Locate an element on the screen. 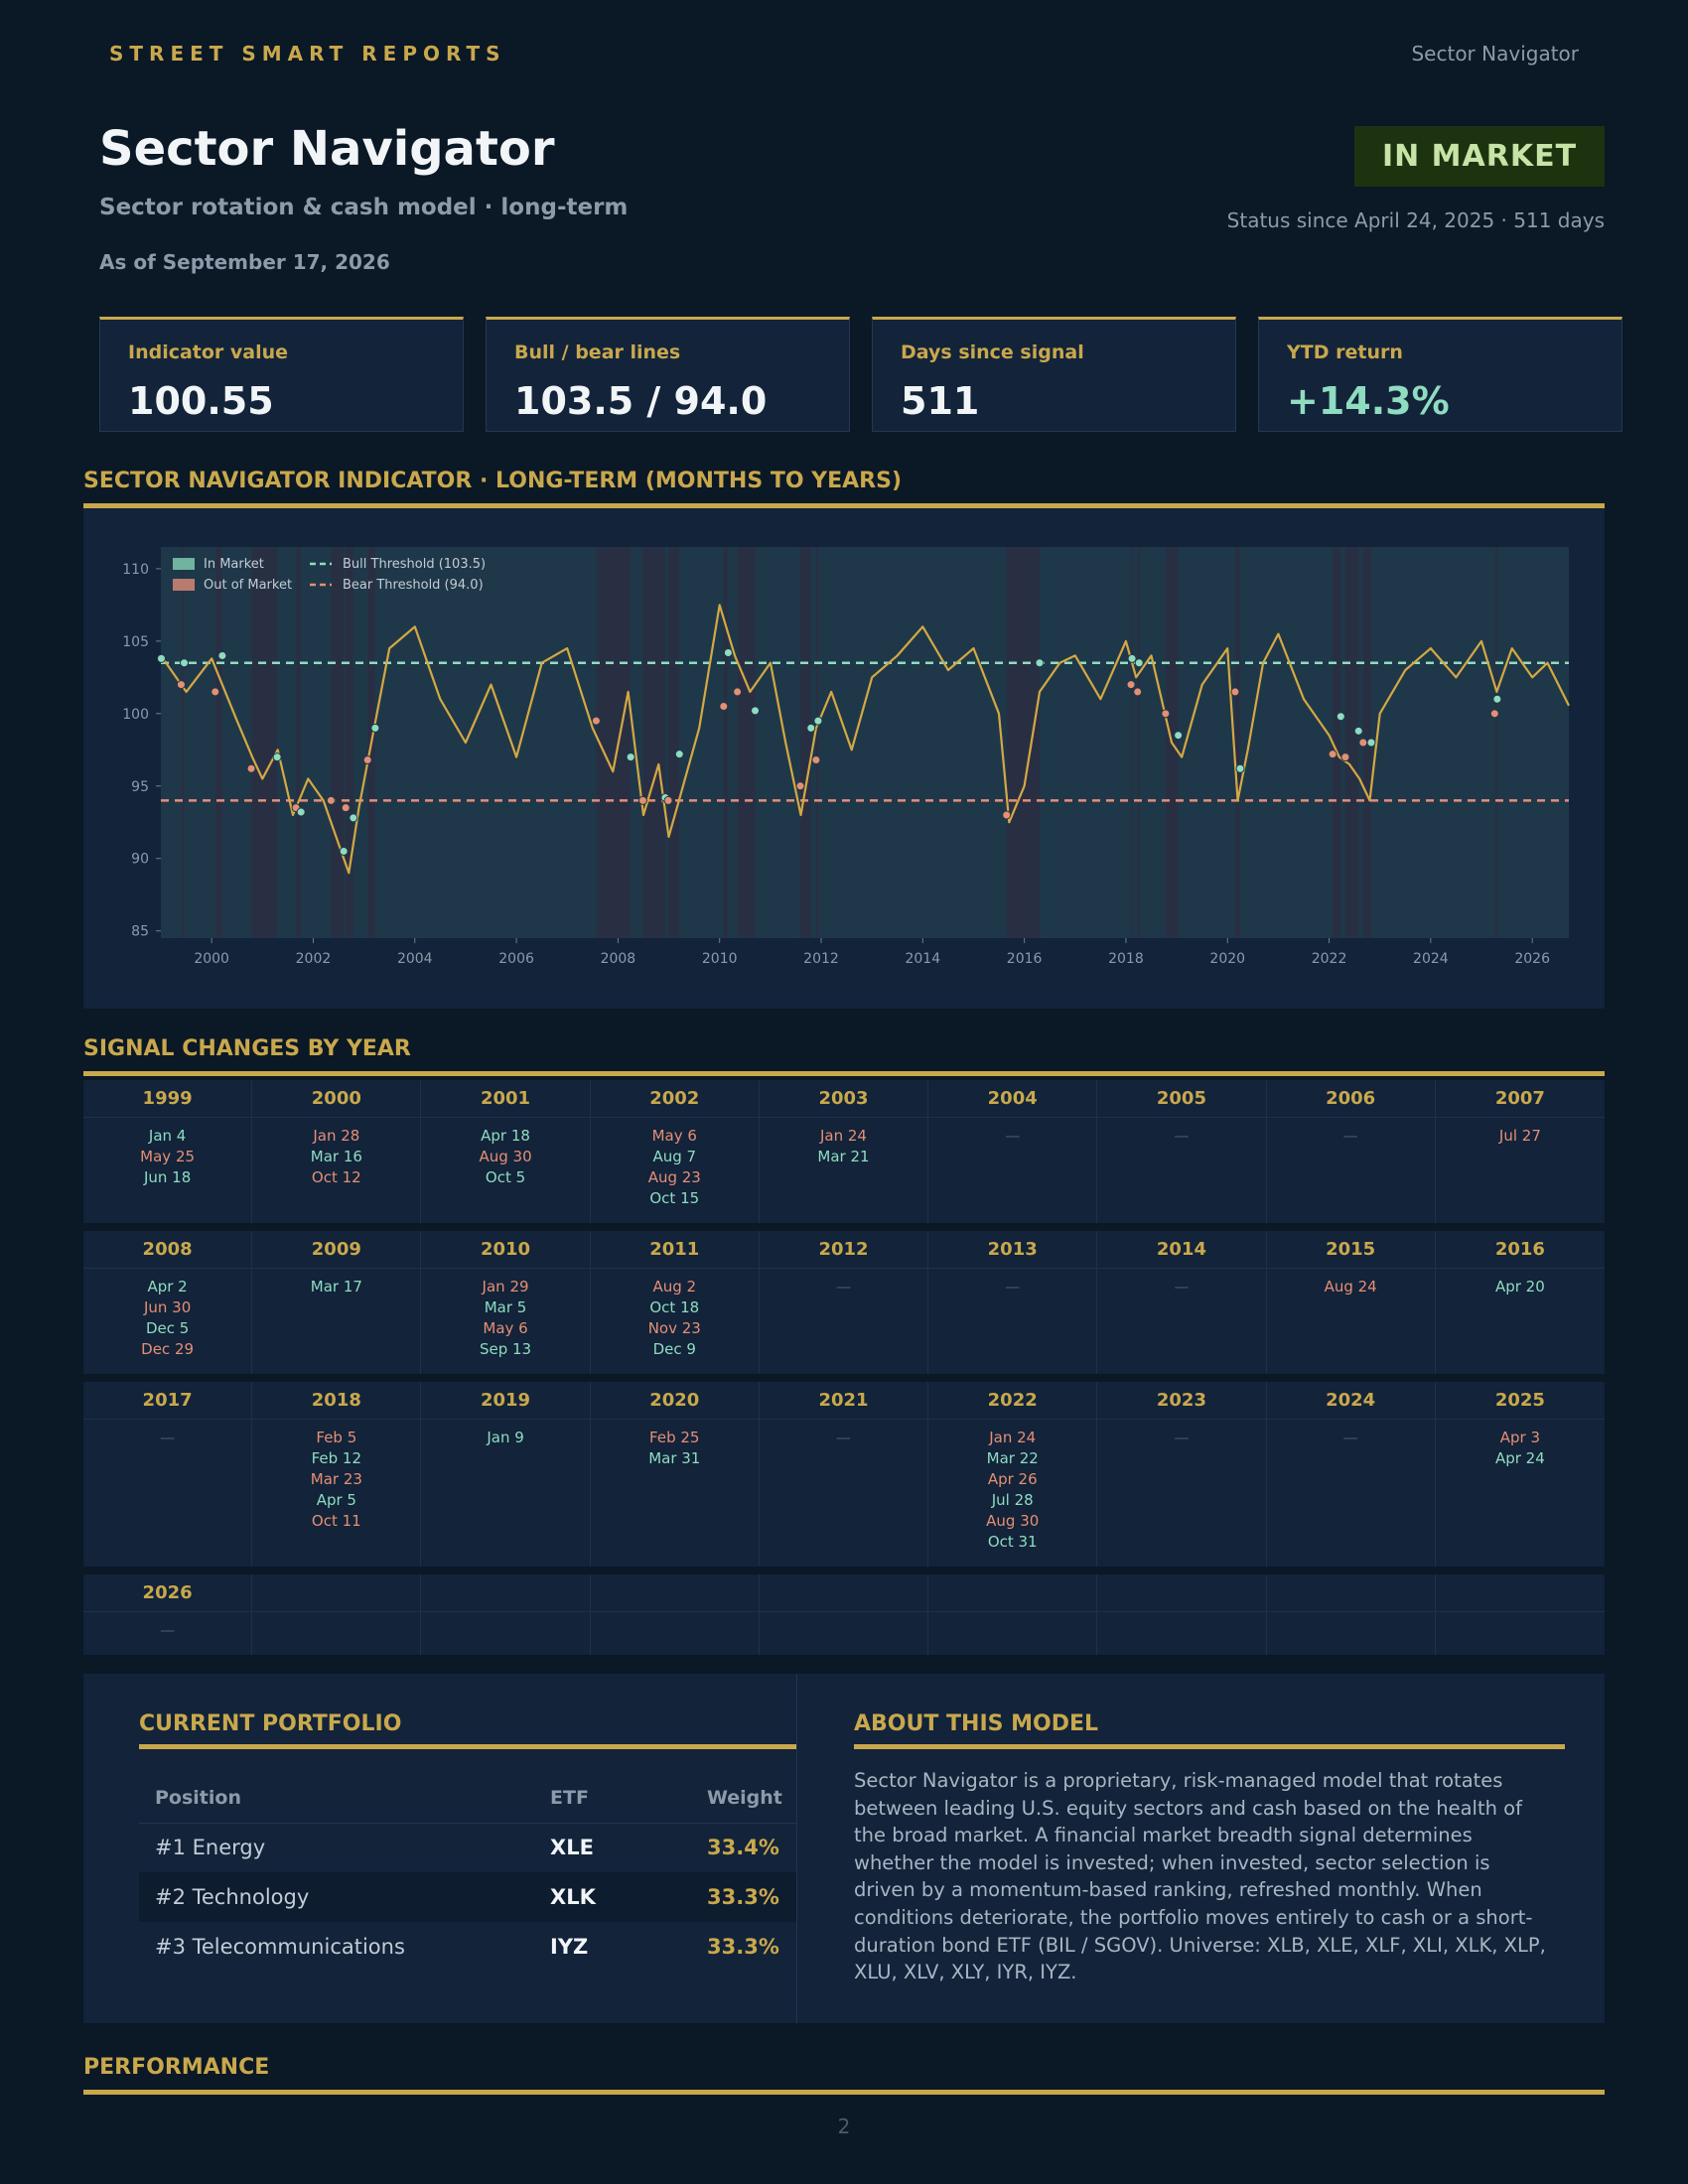 The image size is (1688, 2184). brand-name: STREET SMART REPORTS is located at coordinates (307, 54).